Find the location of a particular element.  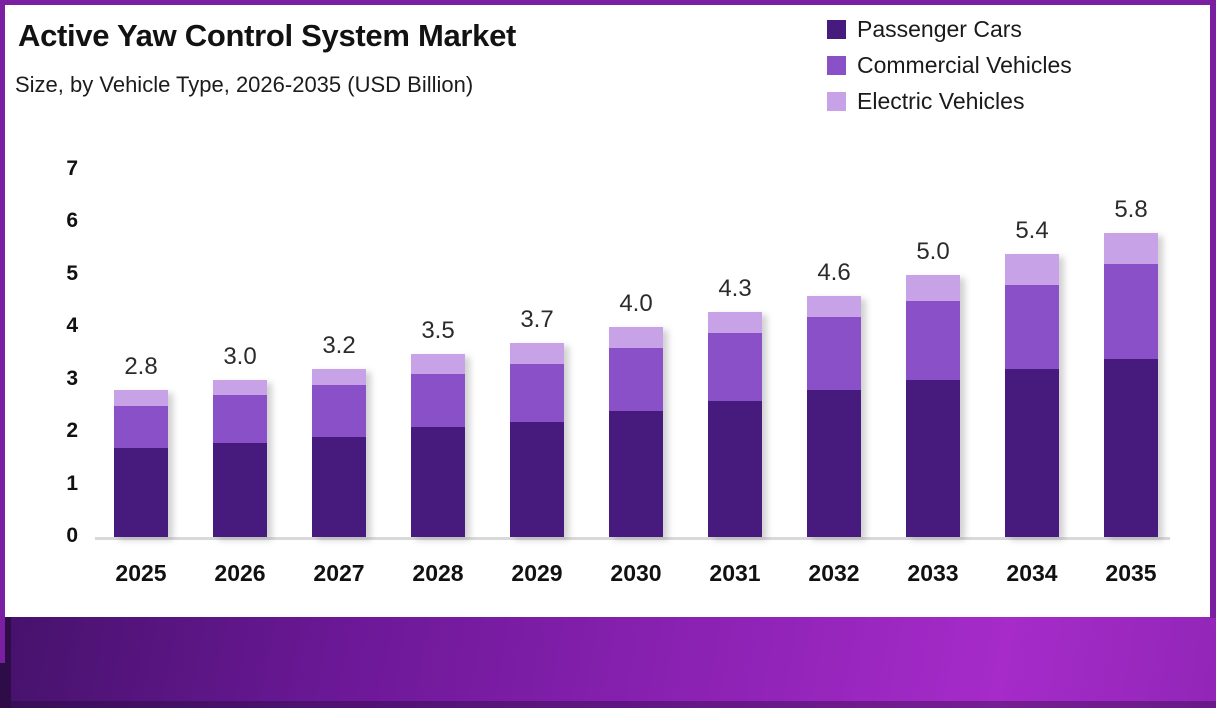

bar-2029 is located at coordinates (537, 440).